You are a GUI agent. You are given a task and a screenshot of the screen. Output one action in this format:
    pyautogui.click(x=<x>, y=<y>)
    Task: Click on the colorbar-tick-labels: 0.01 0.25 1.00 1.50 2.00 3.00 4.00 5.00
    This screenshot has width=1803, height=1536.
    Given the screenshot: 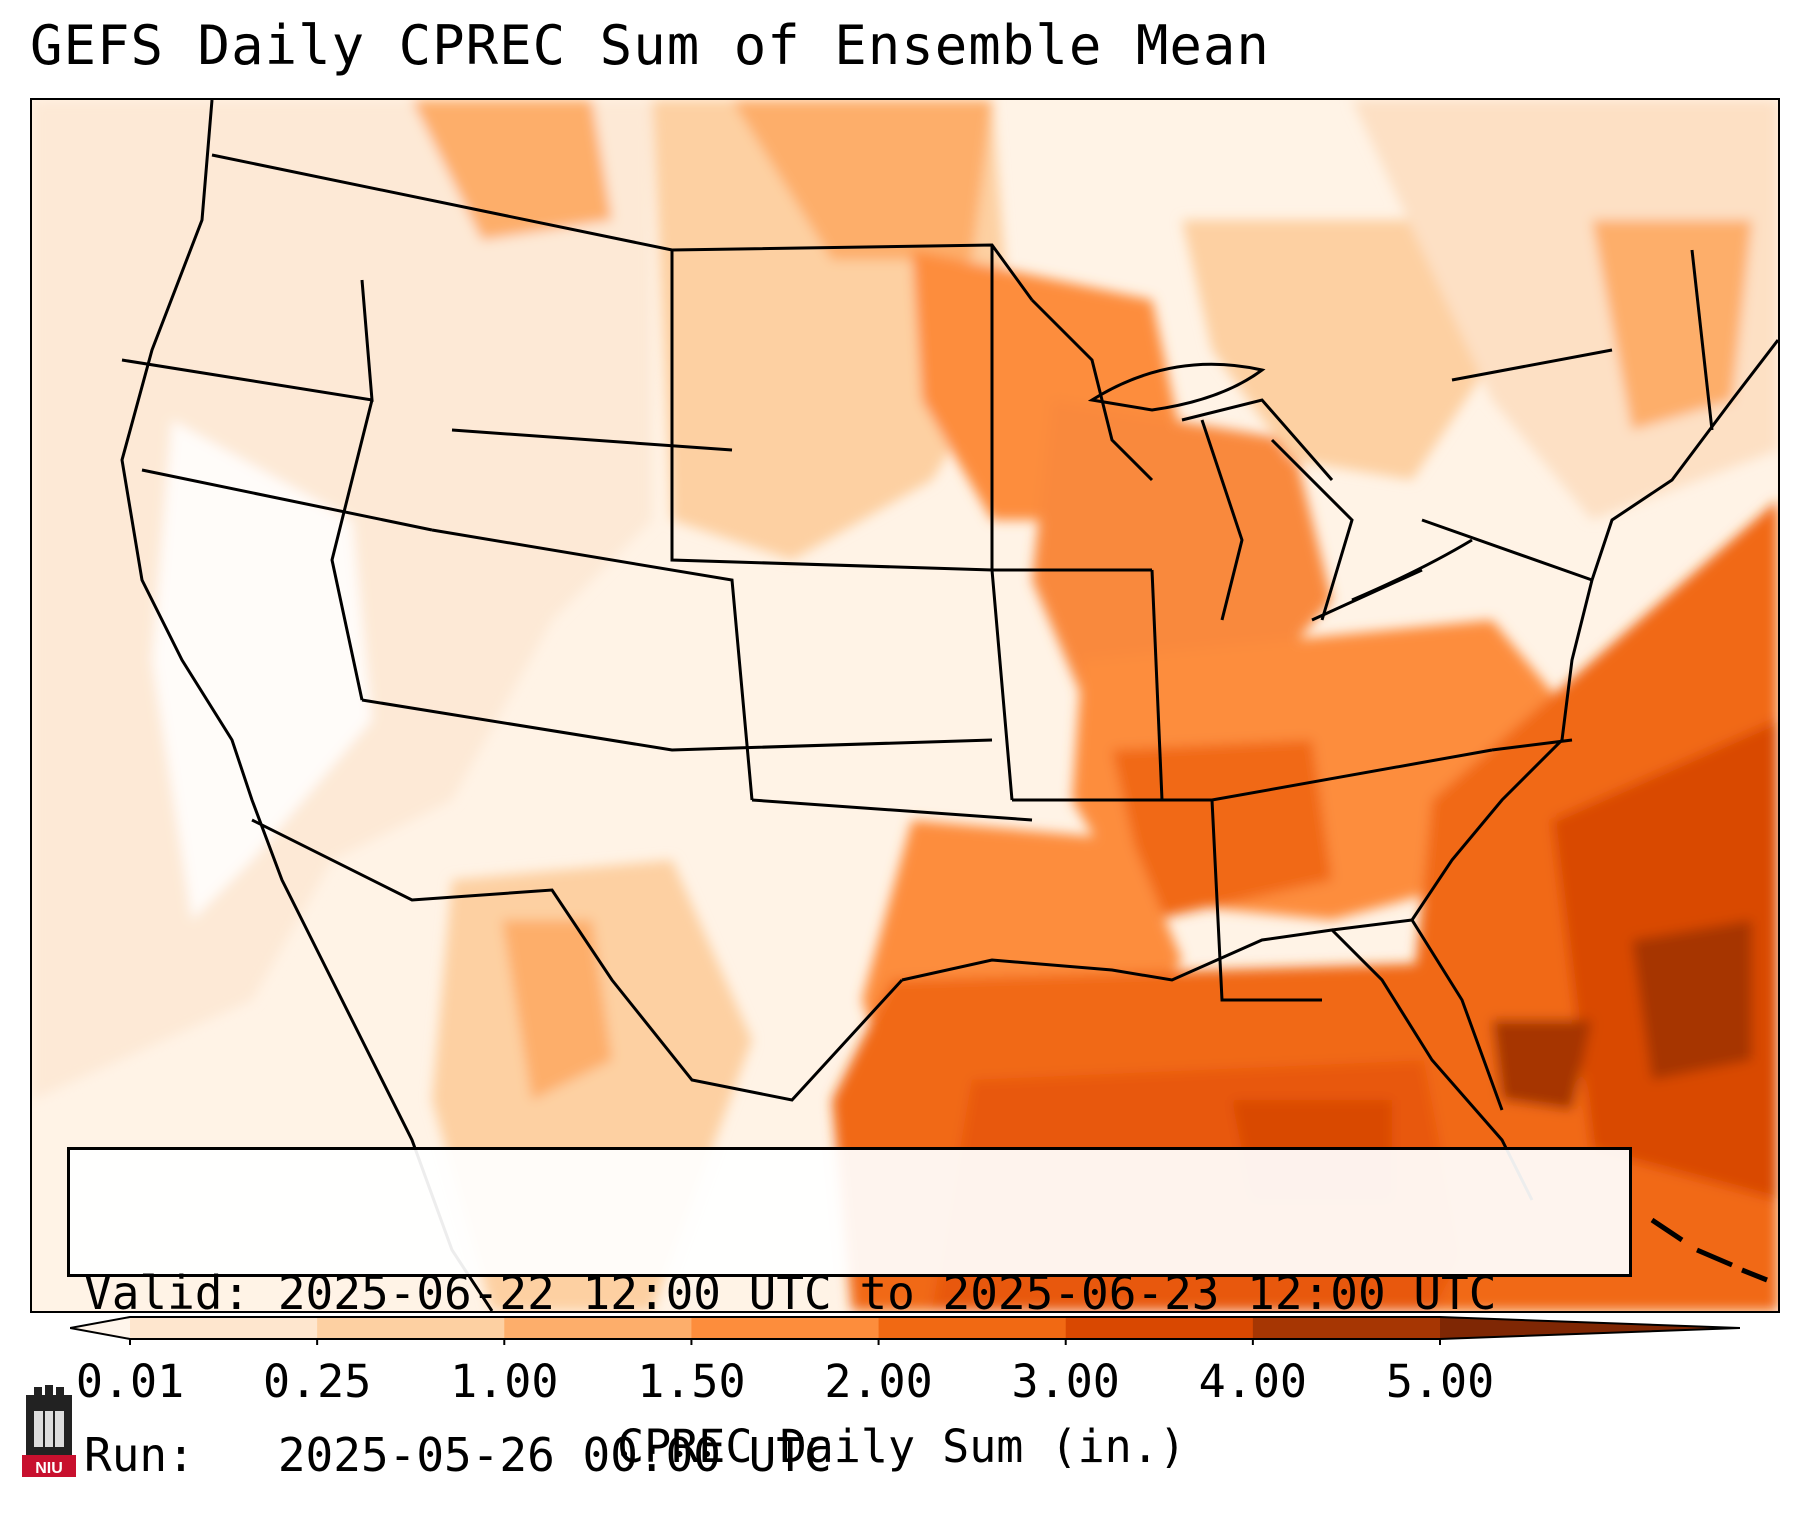 What is the action you would take?
    pyautogui.click(x=901, y=1385)
    